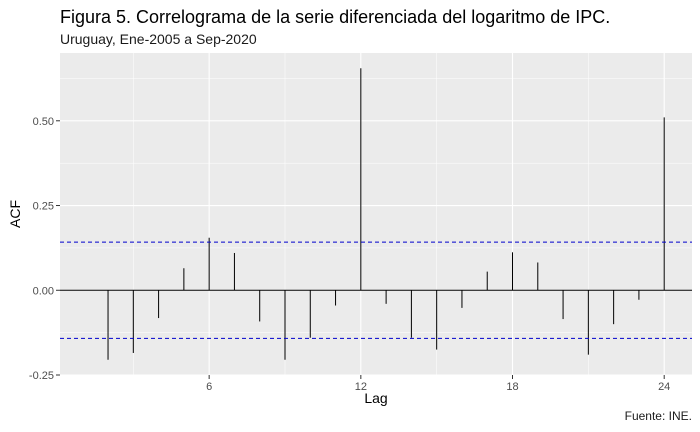  What do you see at coordinates (438, 384) in the screenshot?
I see `x-axis-ticks: 6 12 18 24` at bounding box center [438, 384].